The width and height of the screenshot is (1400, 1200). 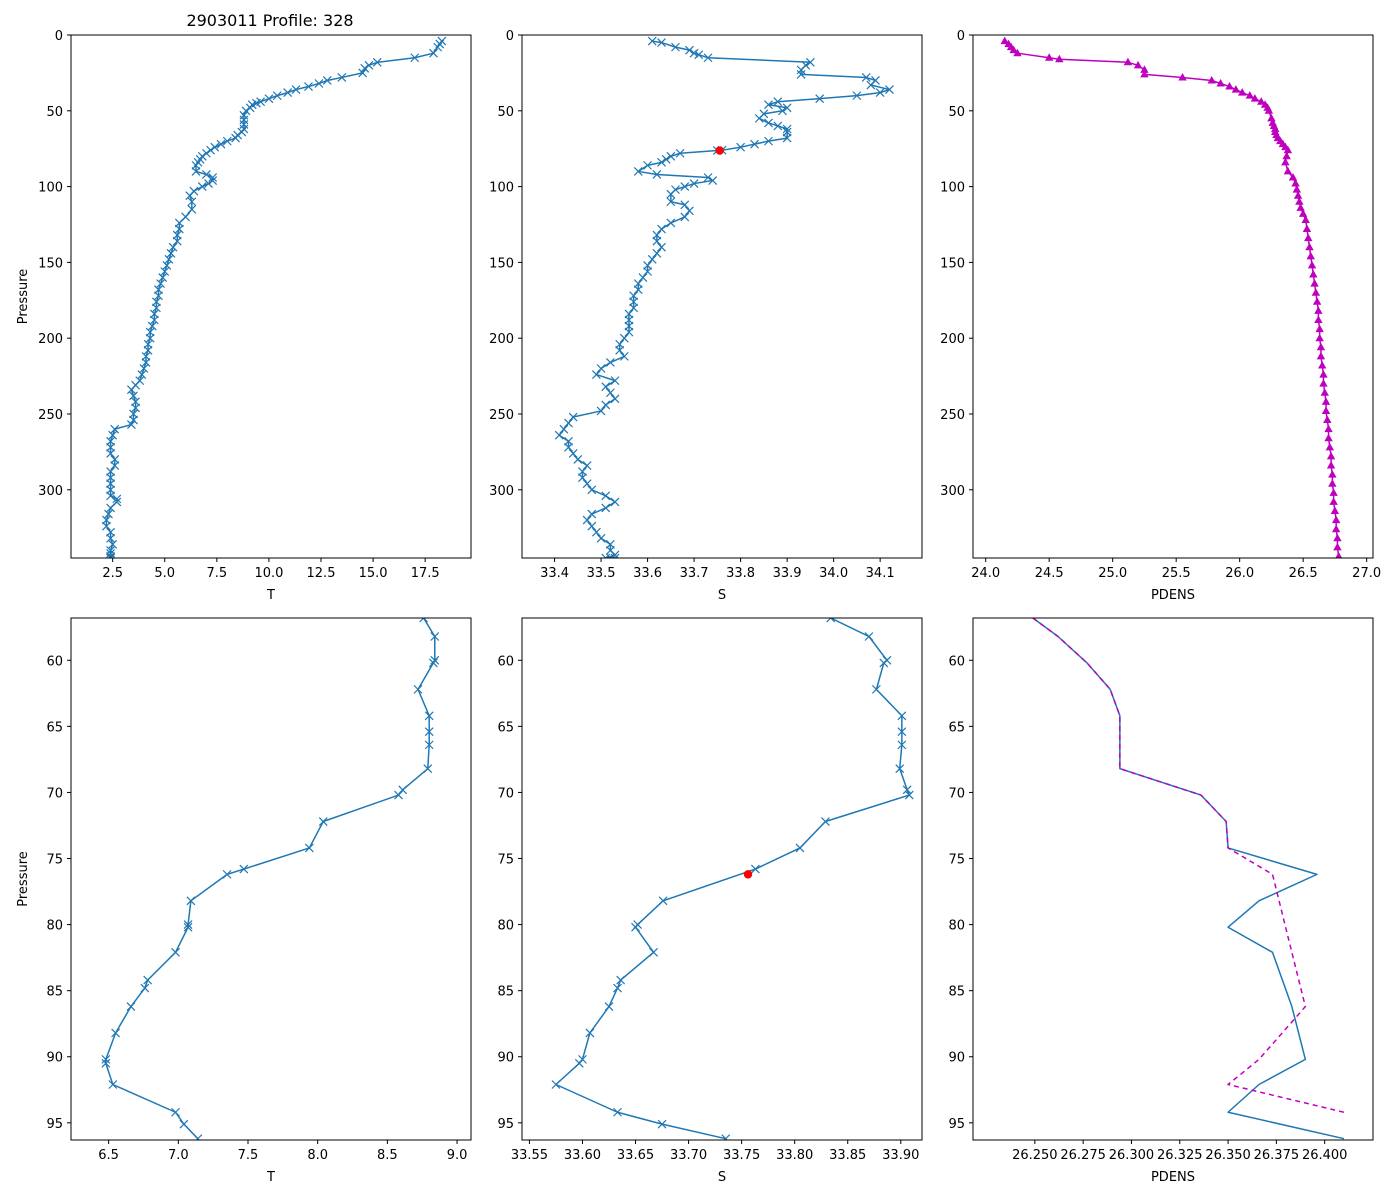 I want to click on x-axis-label: PDENS, so click(x=1173, y=595).